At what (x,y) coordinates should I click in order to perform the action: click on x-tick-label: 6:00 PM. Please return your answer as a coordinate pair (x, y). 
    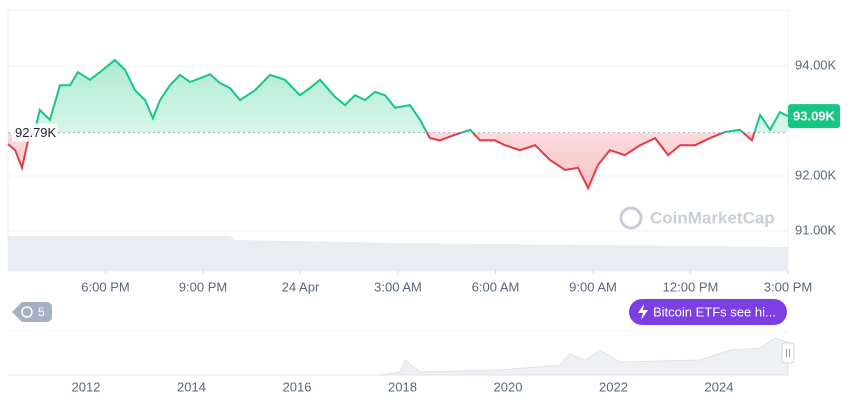
    Looking at the image, I should click on (105, 286).